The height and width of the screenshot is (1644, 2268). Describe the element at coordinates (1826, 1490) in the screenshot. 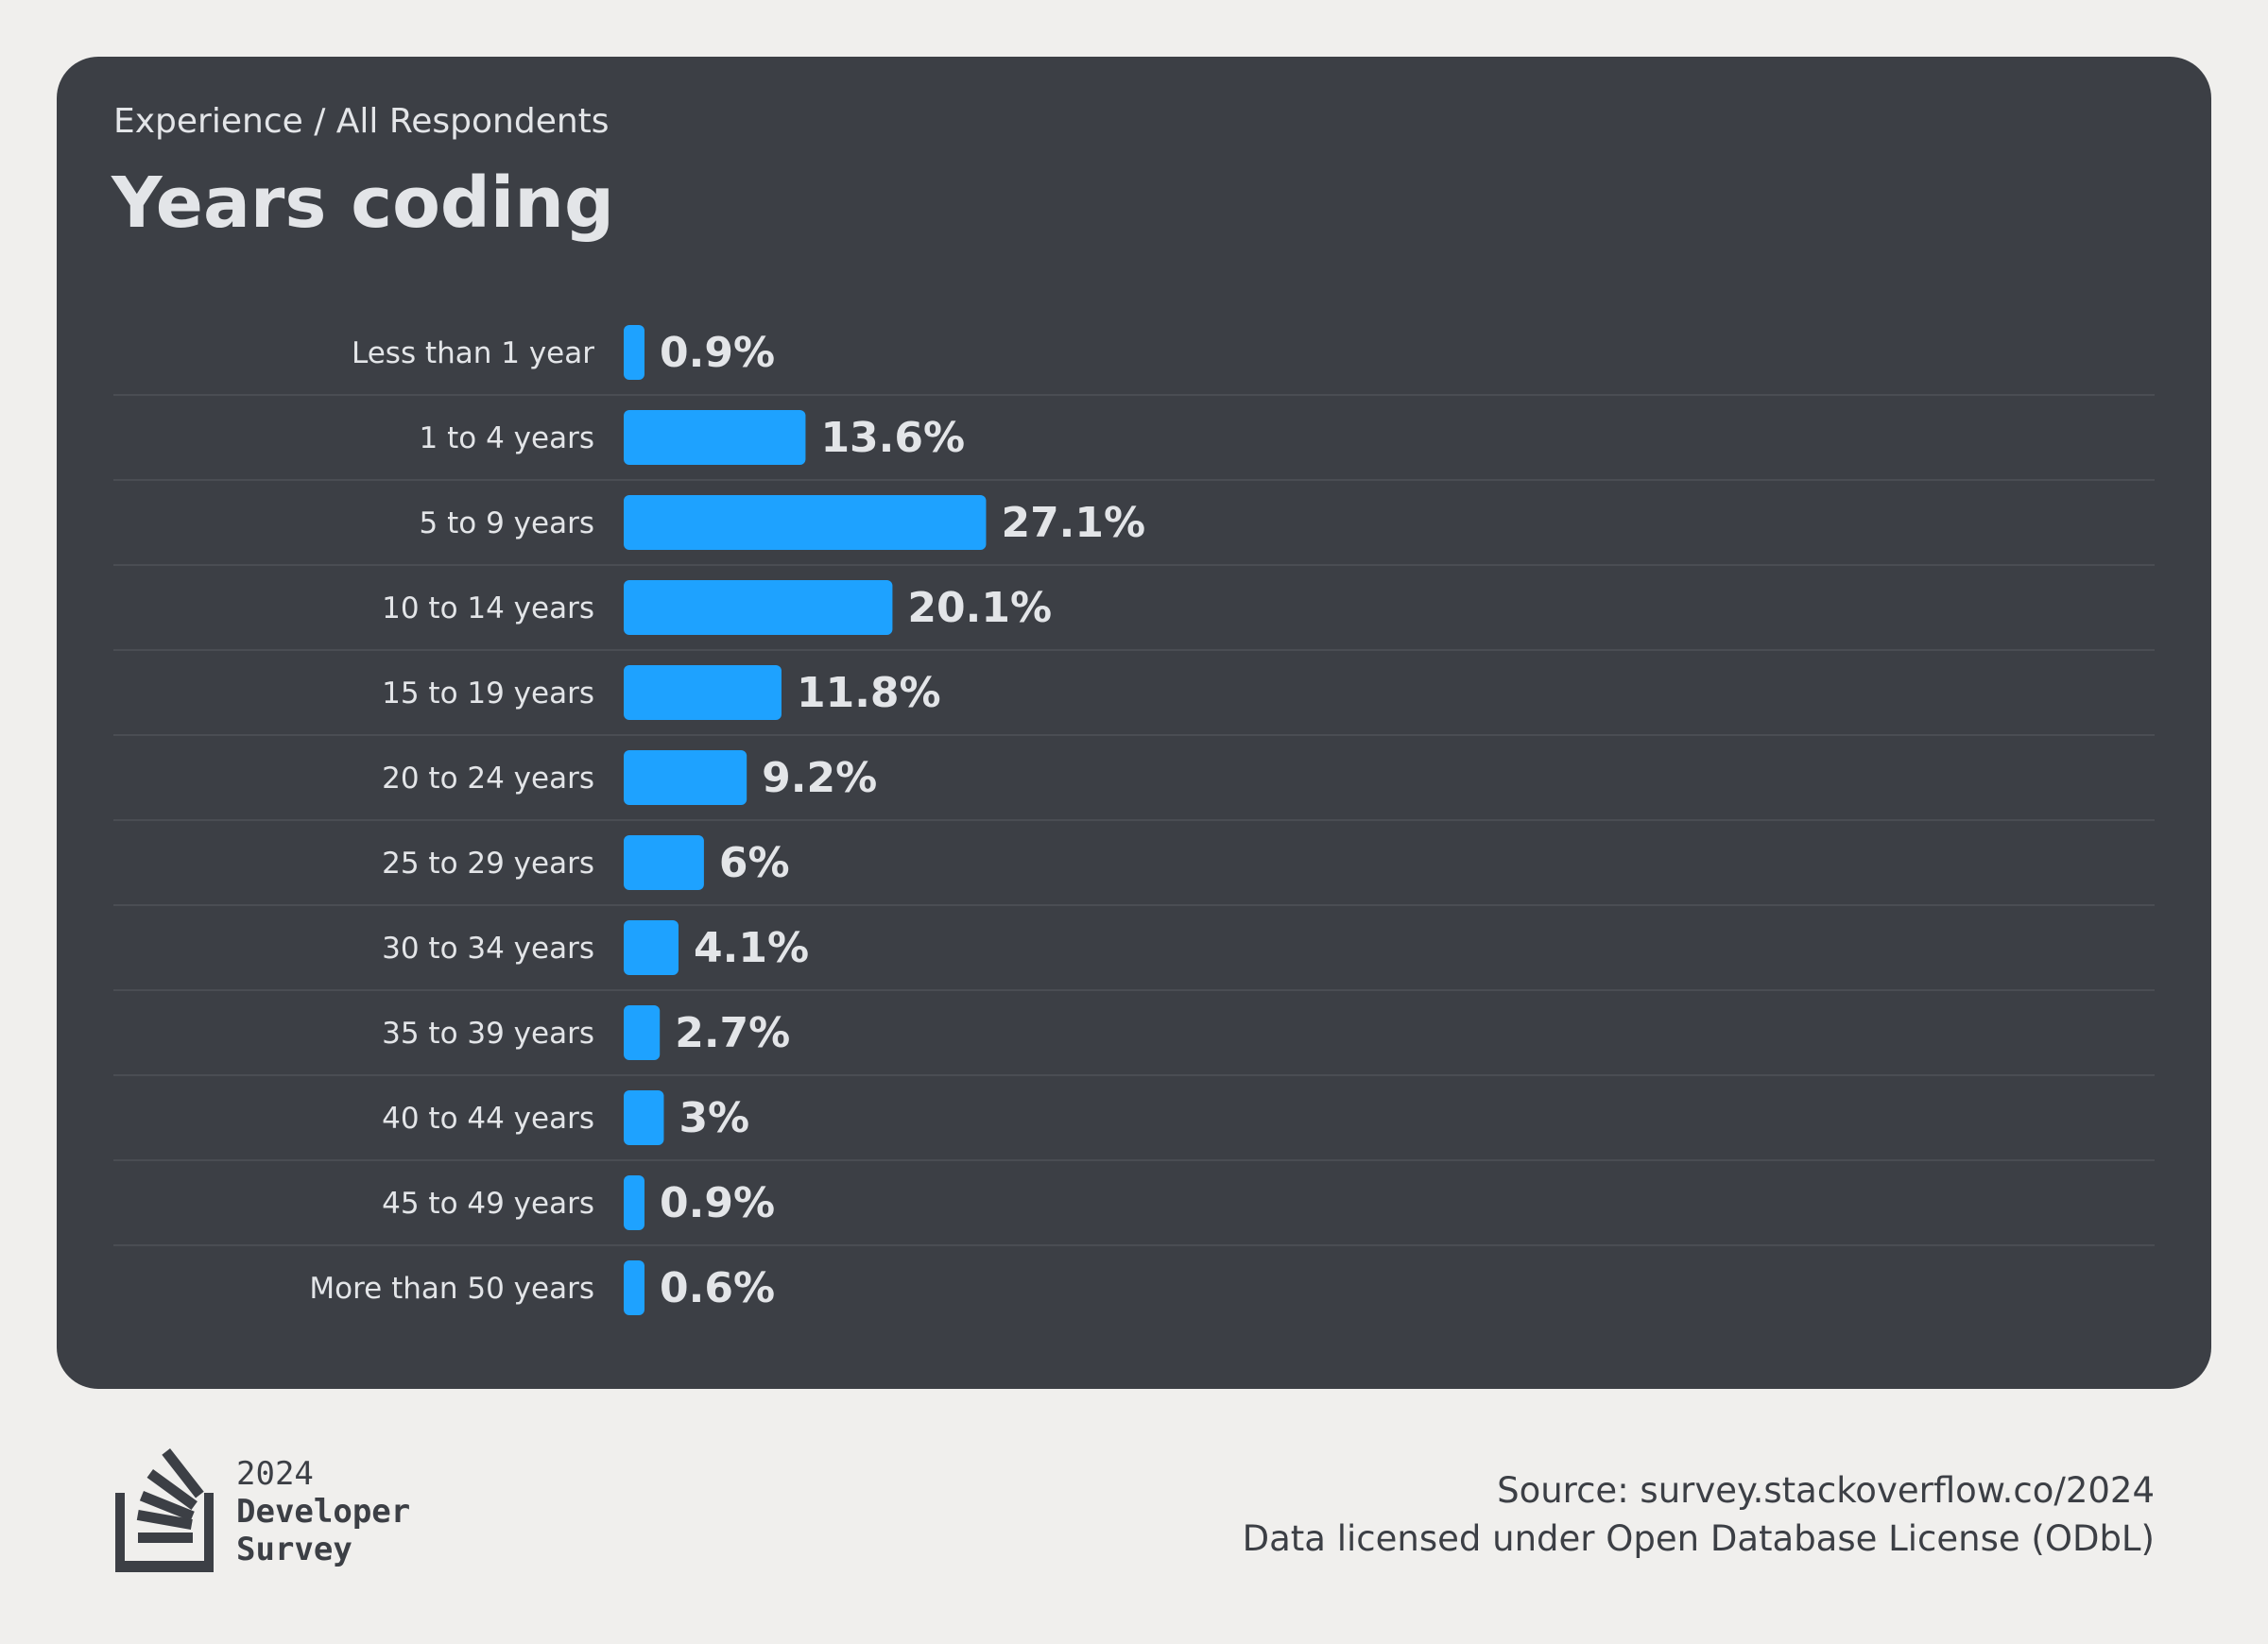

I see `source-text: Source: survey.stackoverflow.co/2024` at that location.